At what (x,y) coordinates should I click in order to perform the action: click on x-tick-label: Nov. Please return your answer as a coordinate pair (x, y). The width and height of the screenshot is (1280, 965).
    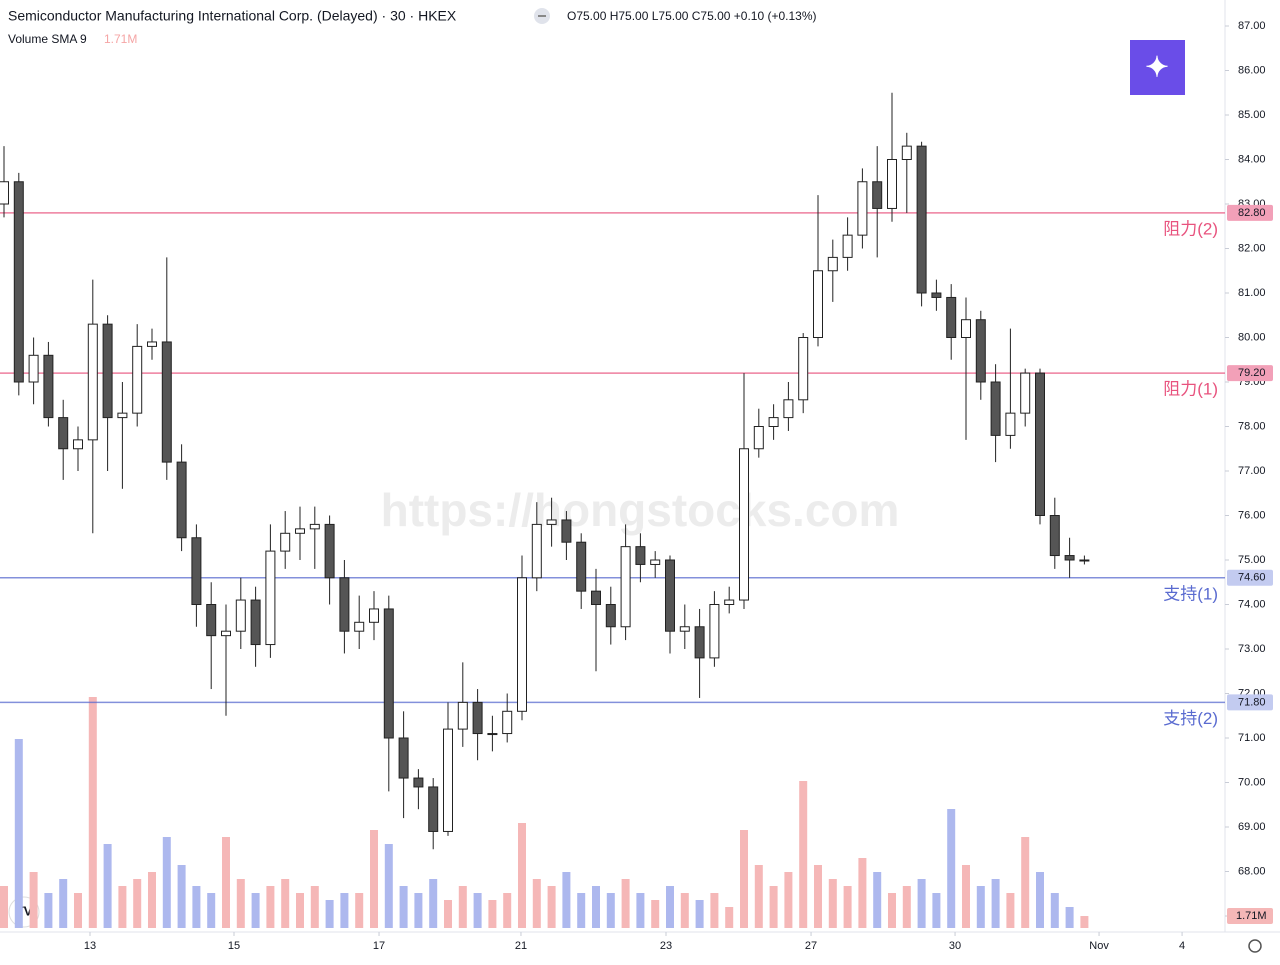
    Looking at the image, I should click on (1099, 946).